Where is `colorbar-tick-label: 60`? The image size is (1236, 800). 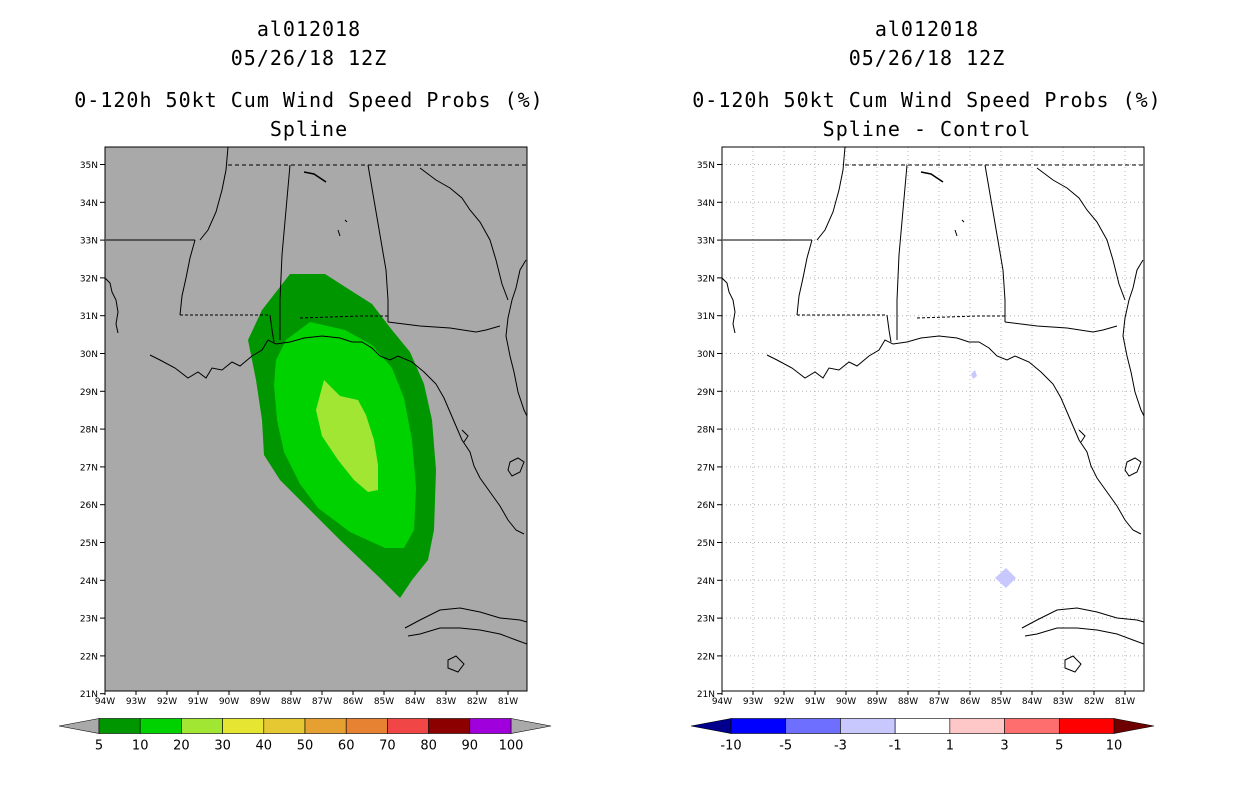
colorbar-tick-label: 60 is located at coordinates (346, 746).